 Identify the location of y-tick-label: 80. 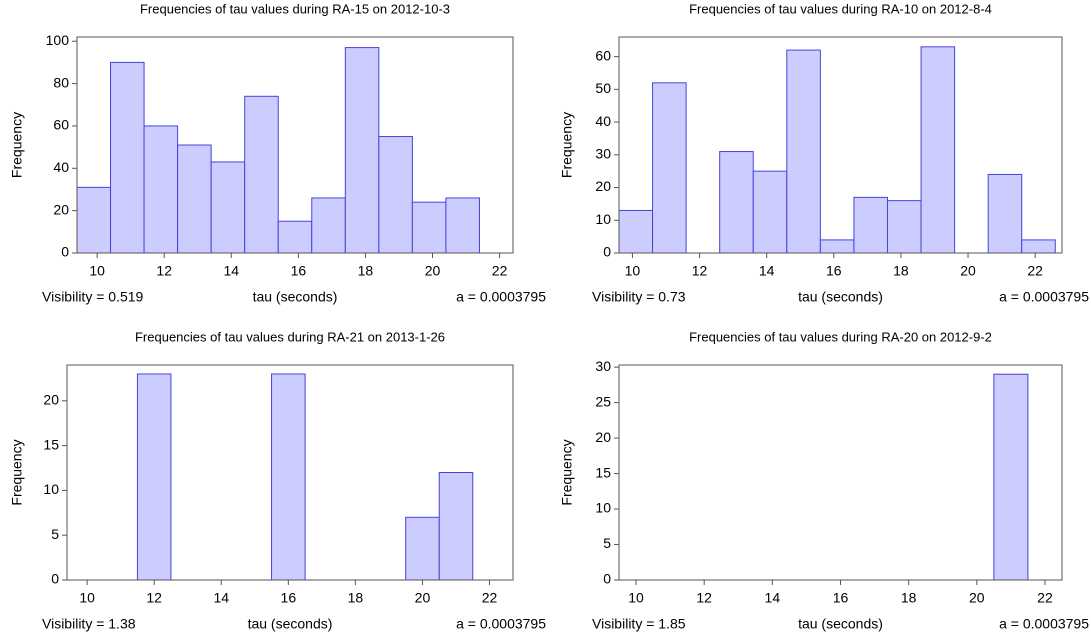
(61, 82).